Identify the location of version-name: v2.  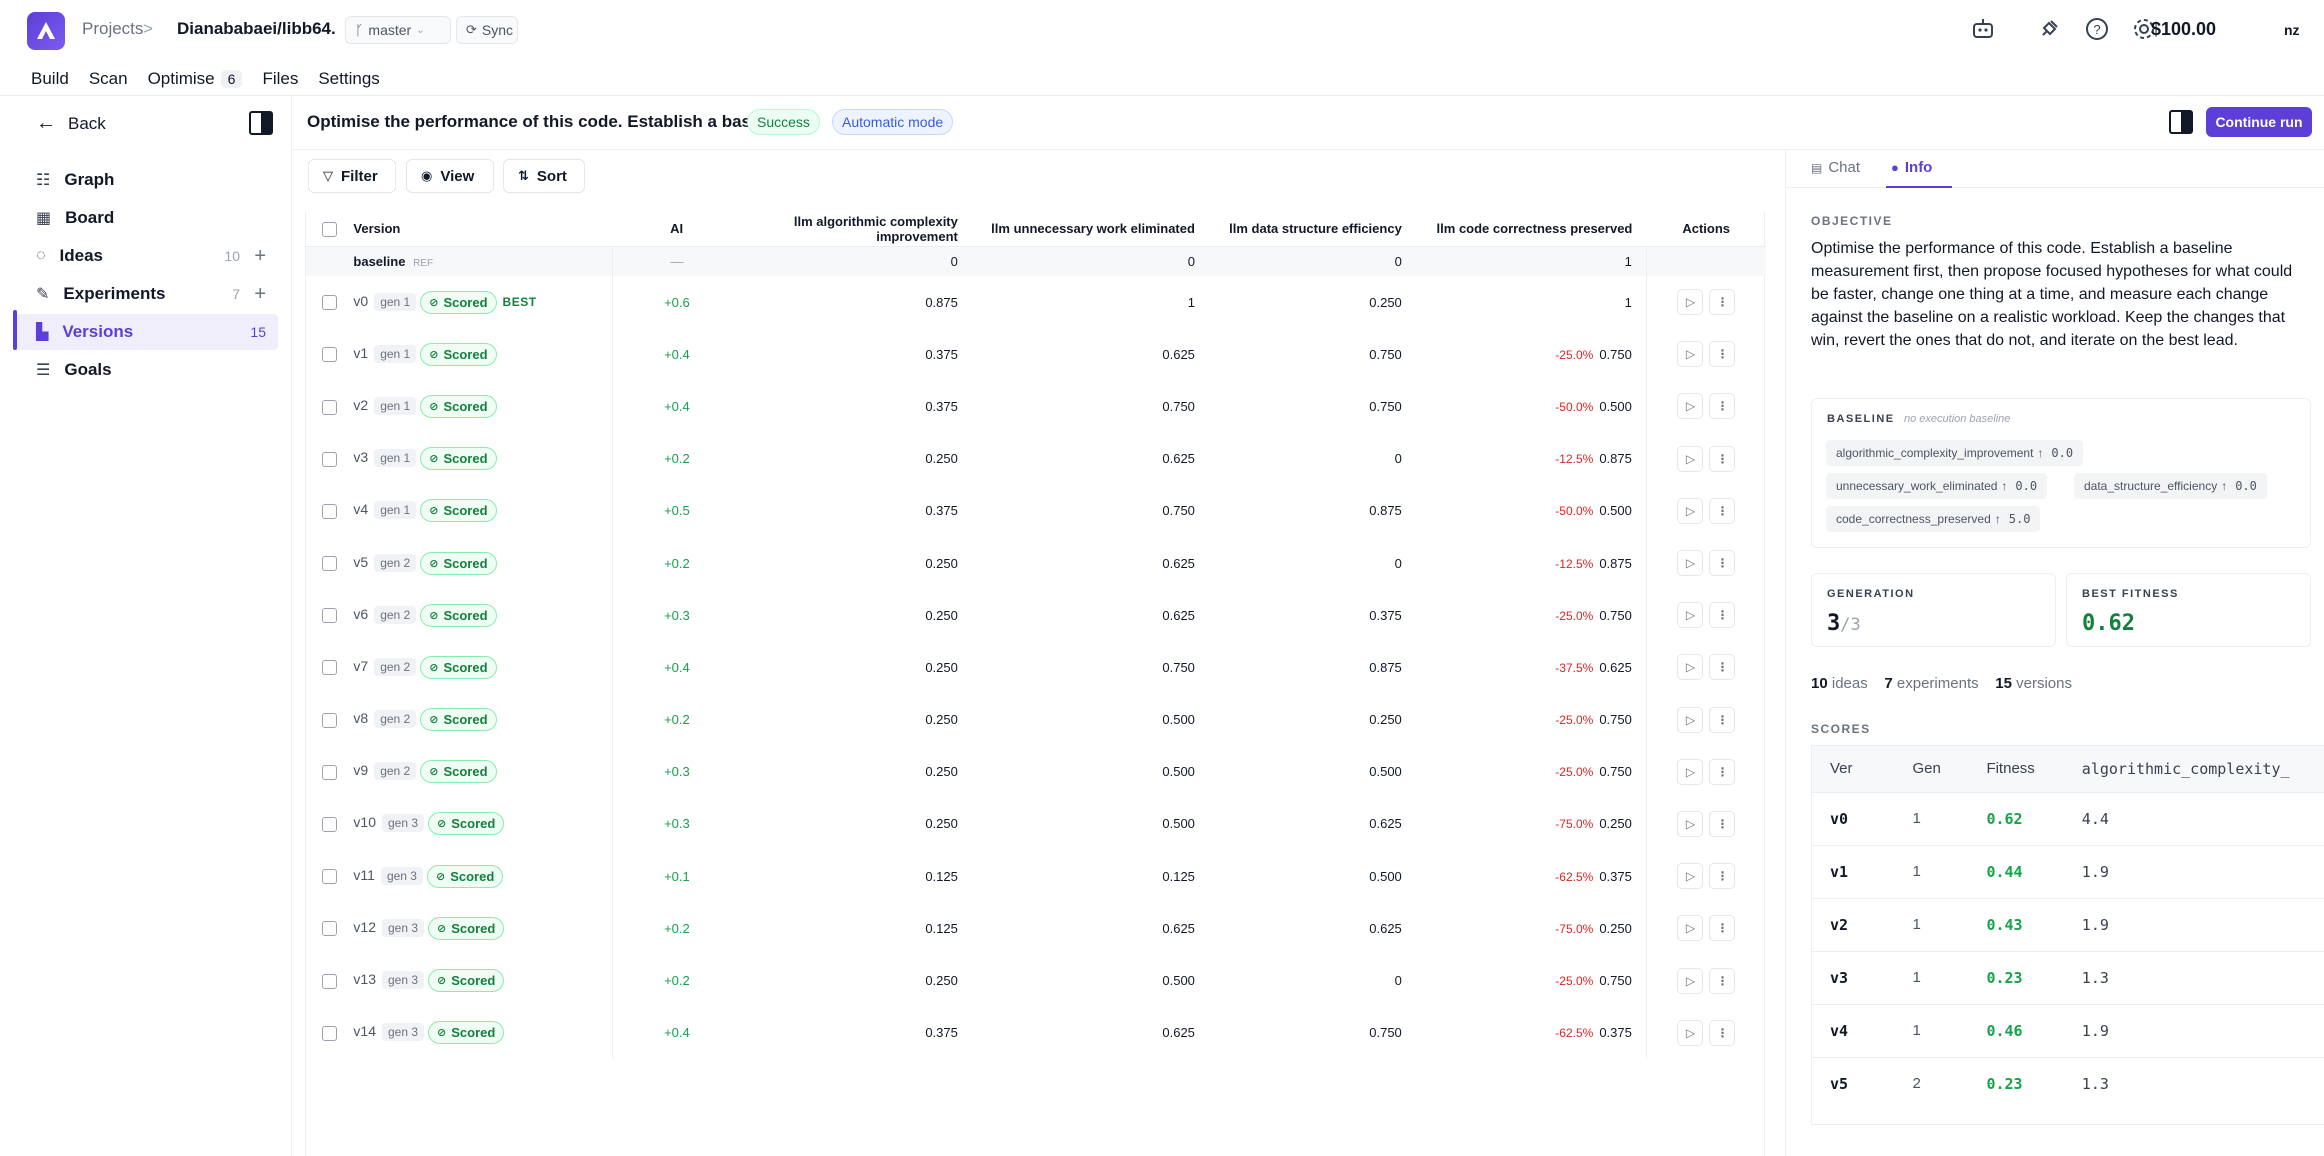
(361, 404).